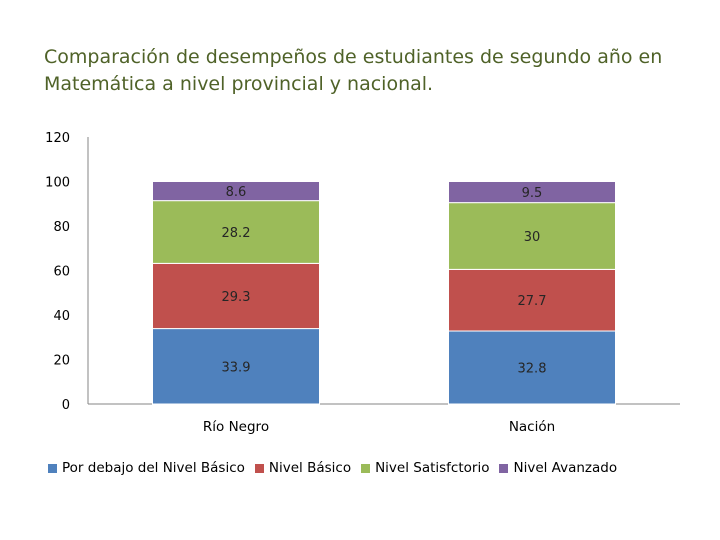 The height and width of the screenshot is (540, 720). Describe the element at coordinates (153, 468) in the screenshot. I see `legend-label: Por debajo del Nivel Básico` at that location.